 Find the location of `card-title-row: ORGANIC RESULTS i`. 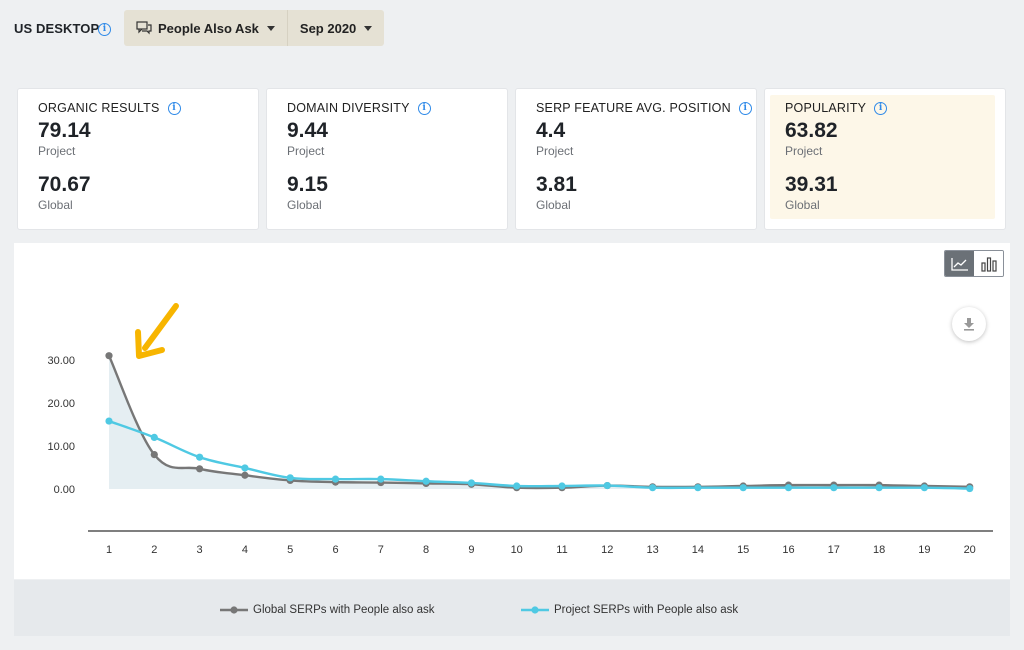

card-title-row: ORGANIC RESULTS i is located at coordinates (148, 108).